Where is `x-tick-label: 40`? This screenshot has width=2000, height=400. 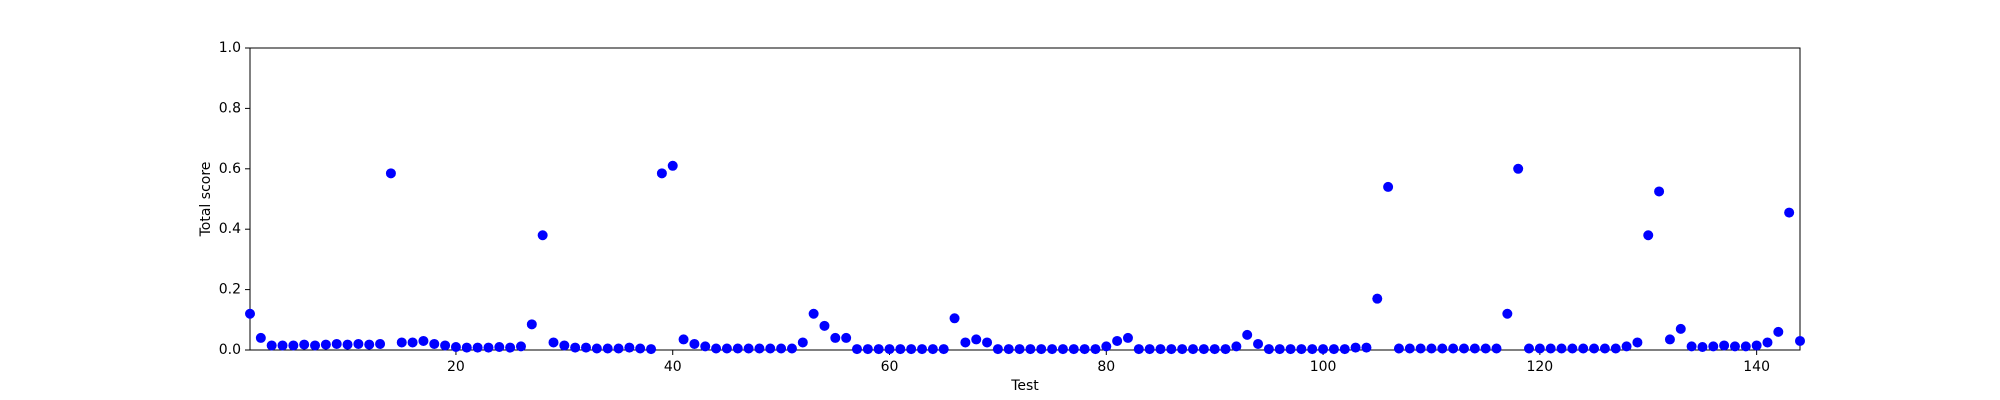
x-tick-label: 40 is located at coordinates (673, 367).